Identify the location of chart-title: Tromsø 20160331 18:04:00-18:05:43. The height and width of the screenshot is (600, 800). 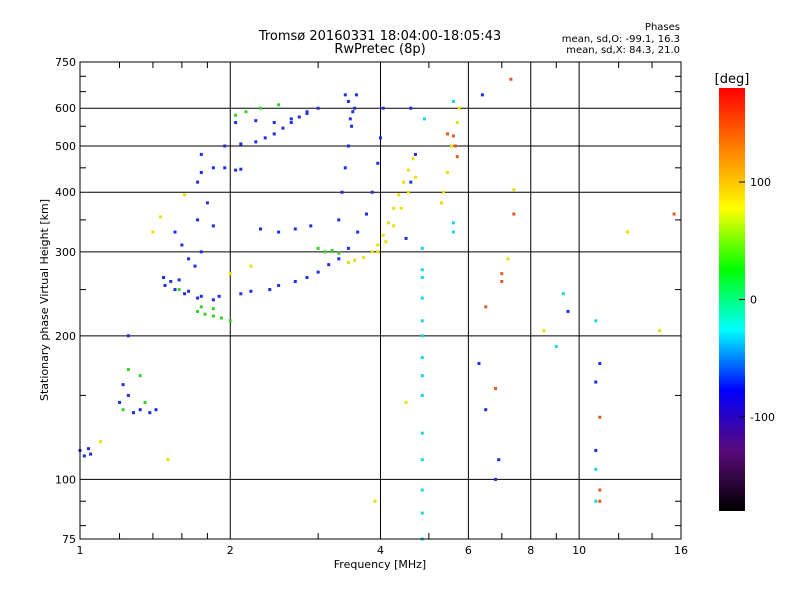
(379, 36).